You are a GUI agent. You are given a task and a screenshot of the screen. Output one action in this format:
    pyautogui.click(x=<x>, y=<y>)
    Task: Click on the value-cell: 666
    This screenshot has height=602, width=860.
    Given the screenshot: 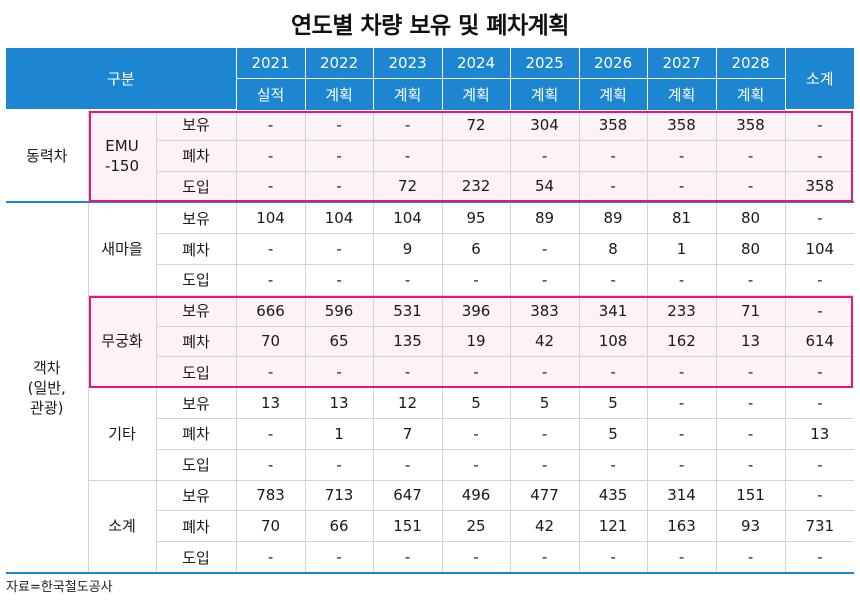 What is the action you would take?
    pyautogui.click(x=270, y=311)
    